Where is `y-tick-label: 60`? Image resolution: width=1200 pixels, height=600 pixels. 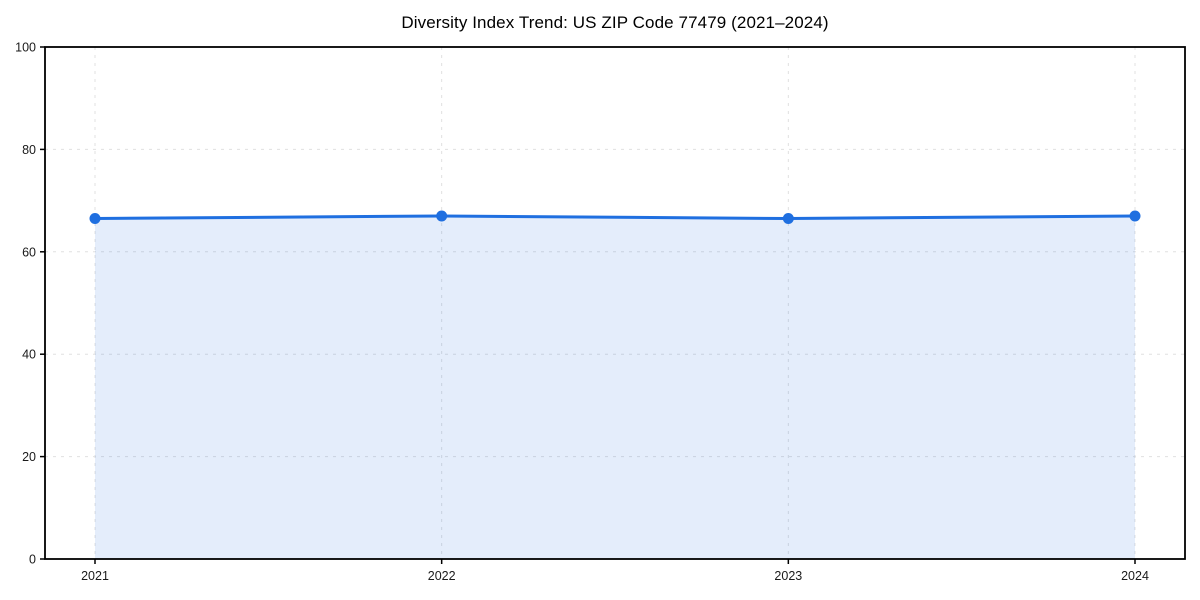
y-tick-label: 60 is located at coordinates (29, 252).